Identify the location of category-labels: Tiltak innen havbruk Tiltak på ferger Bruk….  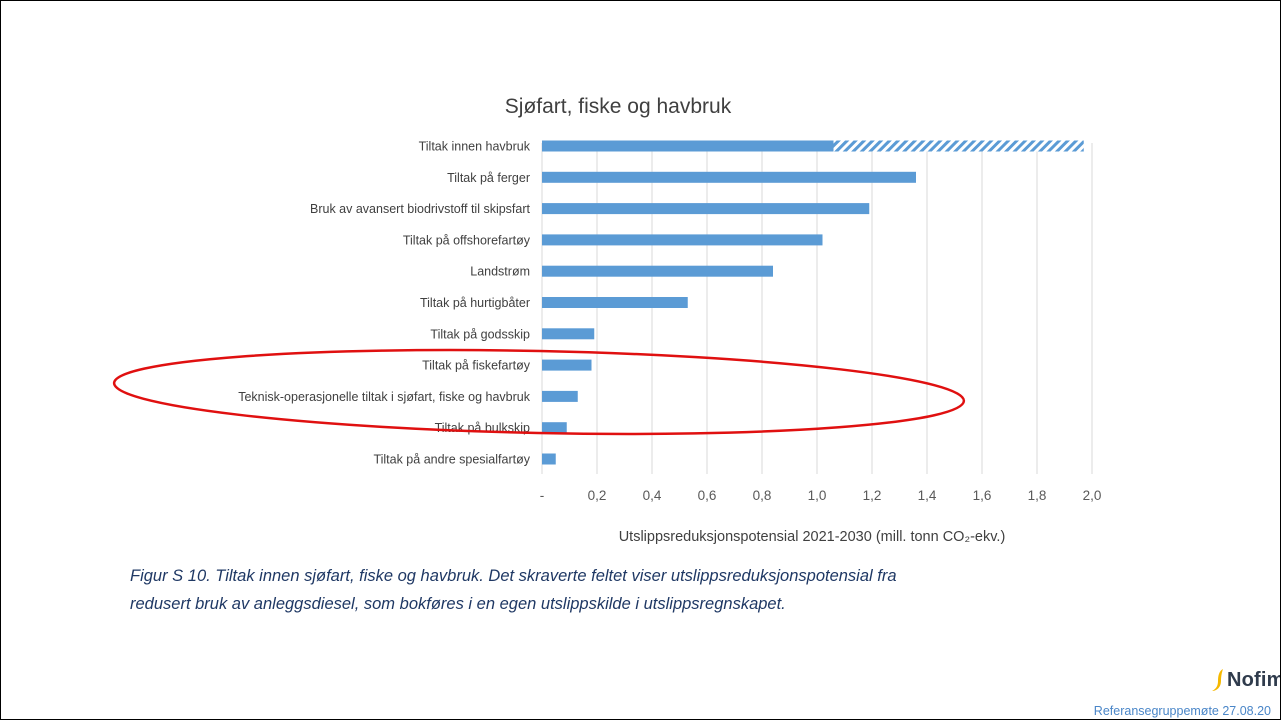
(384, 303).